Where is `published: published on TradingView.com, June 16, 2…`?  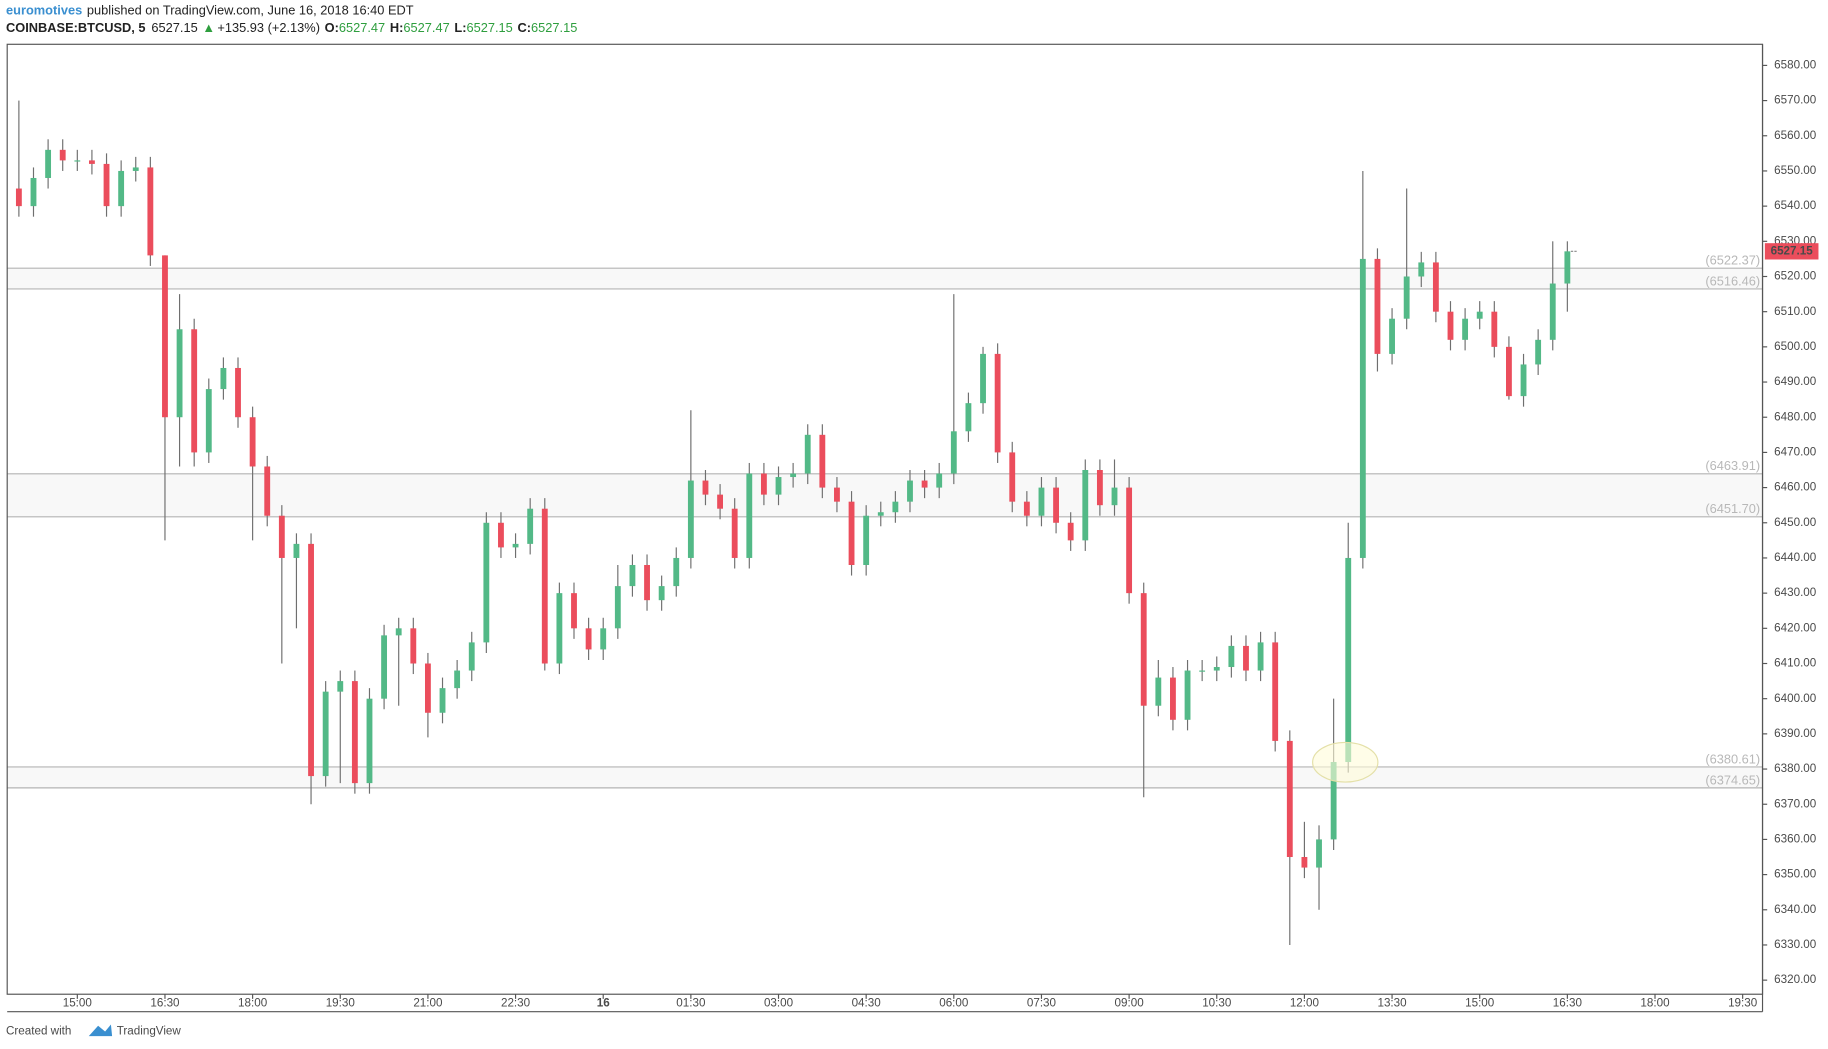
published: published on TradingView.com, June 16, 2… is located at coordinates (250, 10).